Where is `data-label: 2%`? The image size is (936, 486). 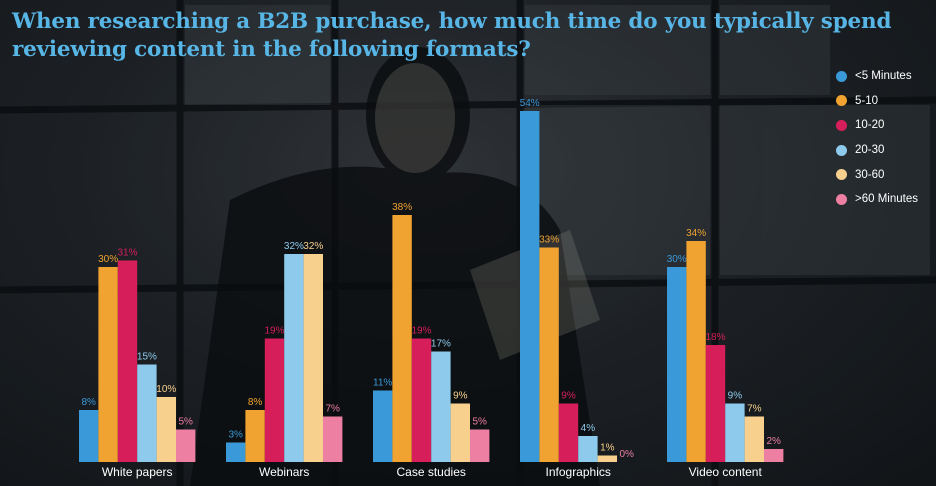
data-label: 2% is located at coordinates (773, 441).